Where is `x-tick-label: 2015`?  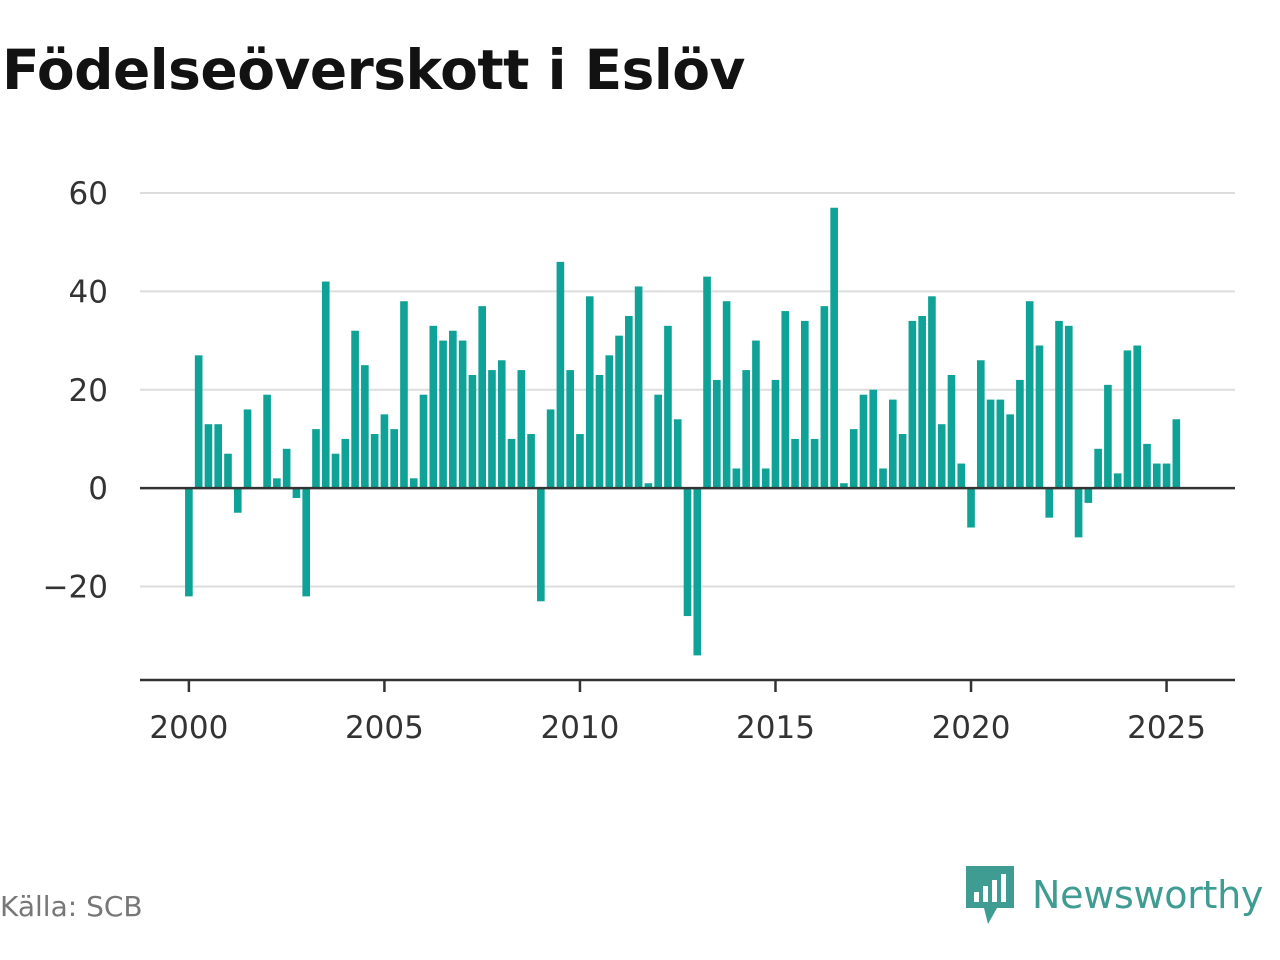 x-tick-label: 2015 is located at coordinates (775, 728).